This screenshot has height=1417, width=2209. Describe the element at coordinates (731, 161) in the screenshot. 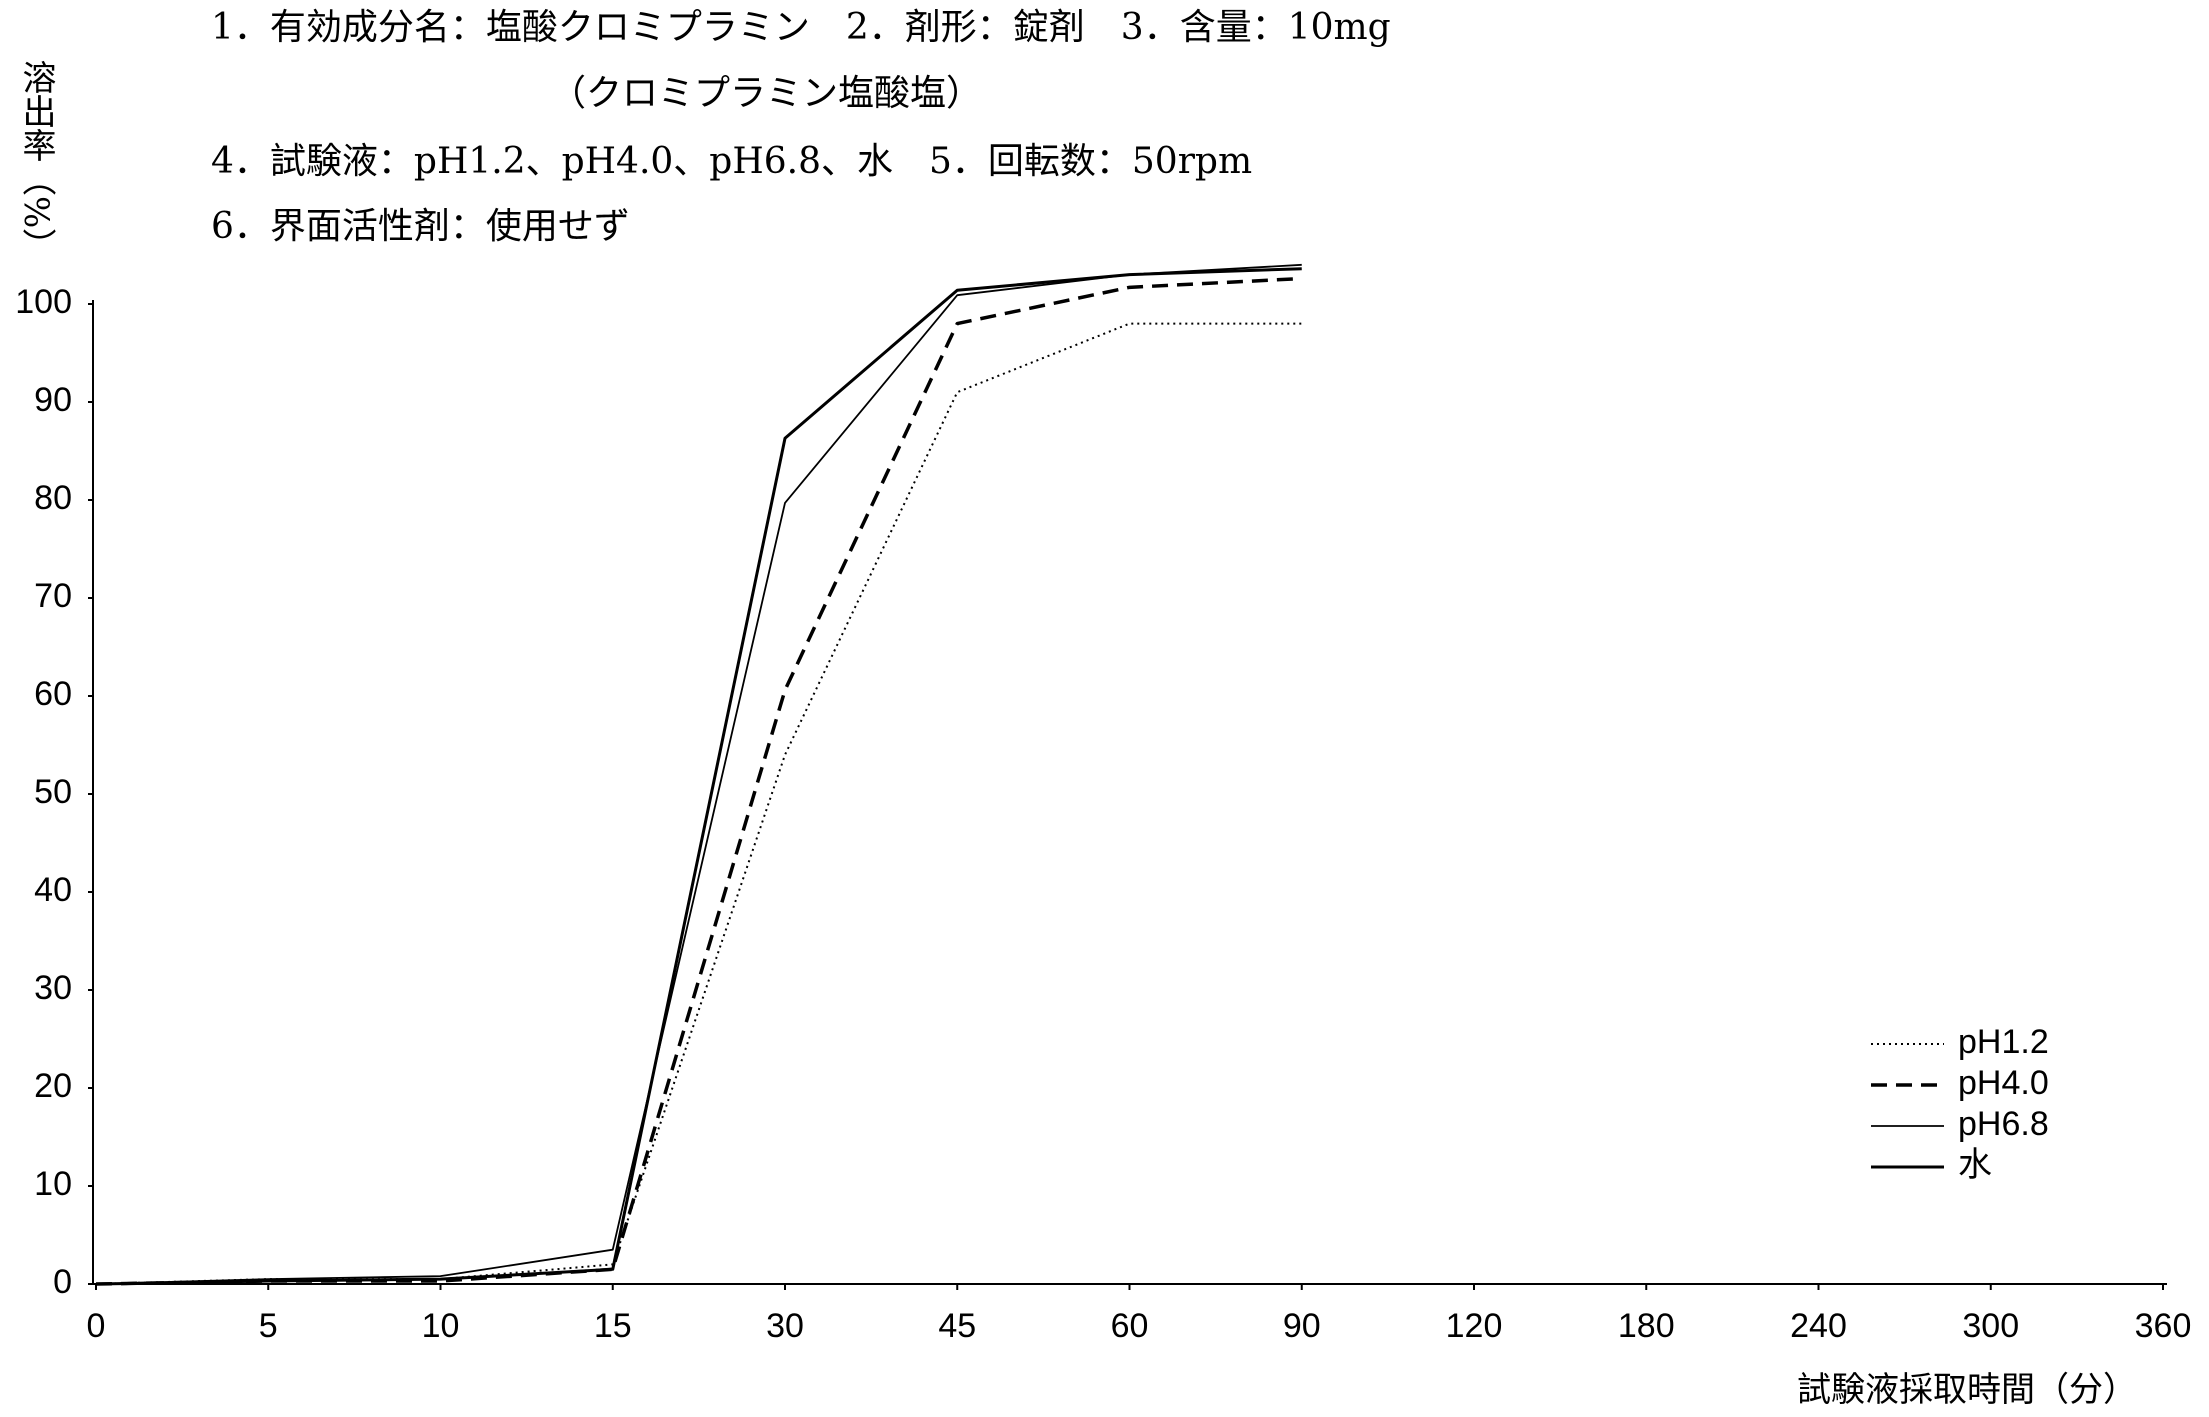

I see `header-line: 4．試験液：pH1.2、pH4.0、pH6.8、水 5．回転数：50rpm` at that location.